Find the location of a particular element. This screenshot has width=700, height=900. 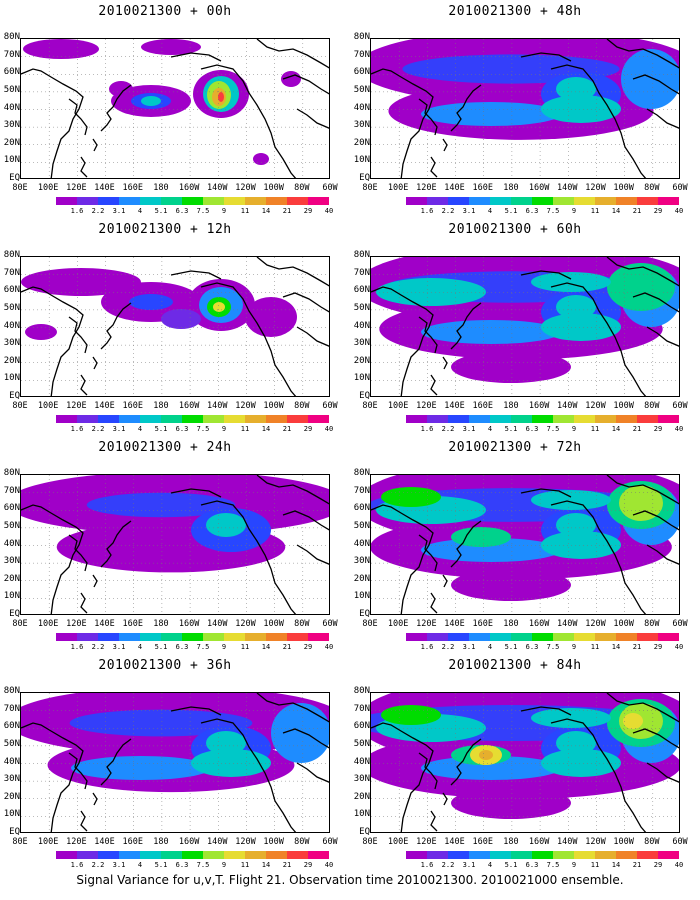

colorbar-tick-label: 2.2 is located at coordinates (98, 865).